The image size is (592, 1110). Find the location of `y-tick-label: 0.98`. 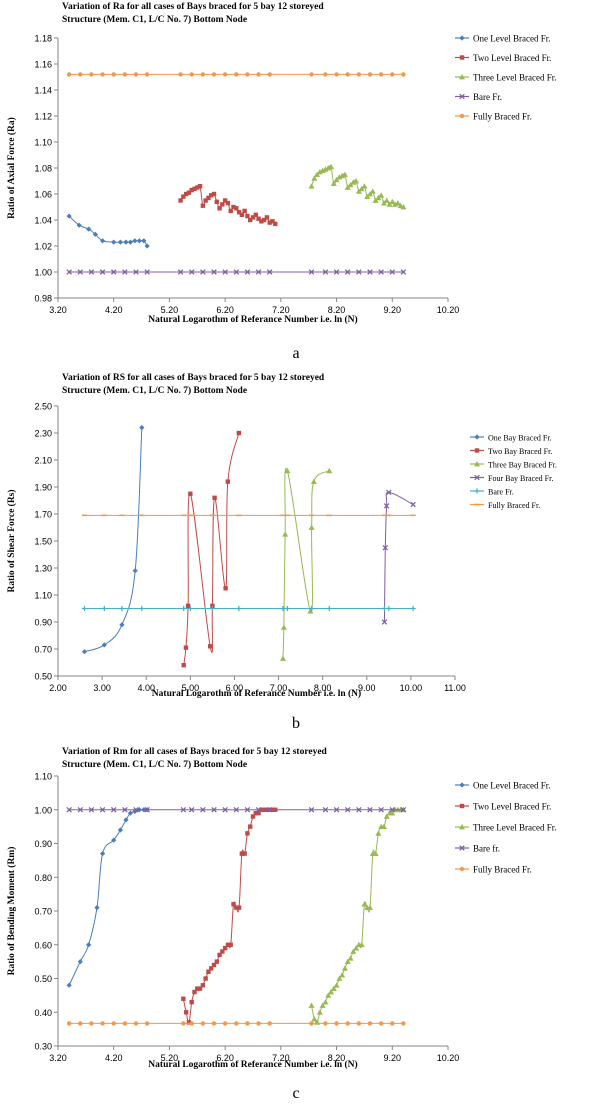

y-tick-label: 0.98 is located at coordinates (43, 299).